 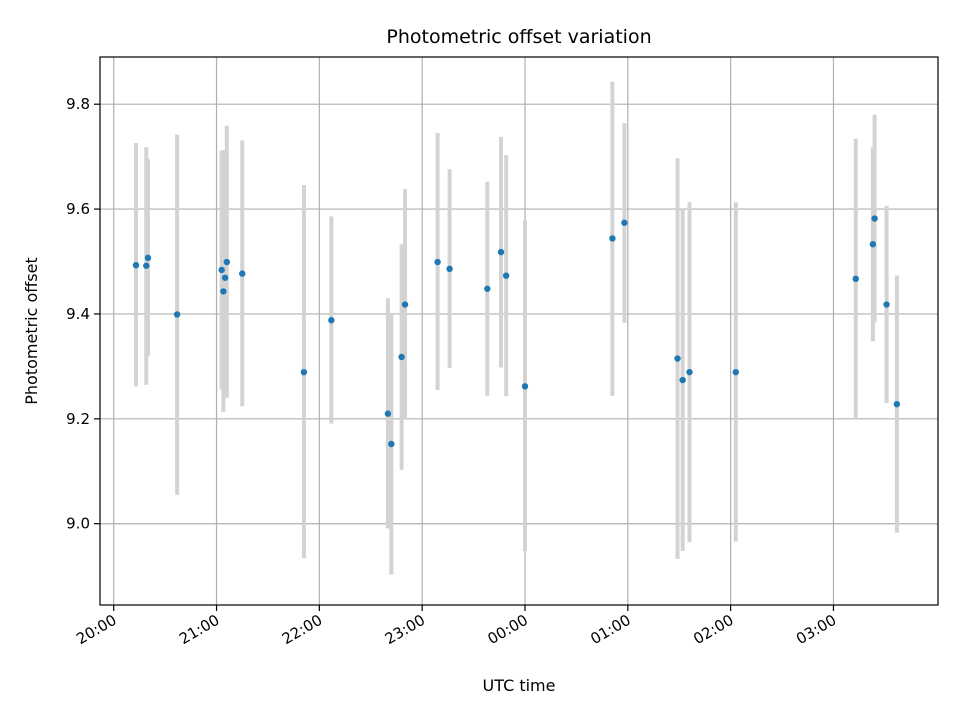 What do you see at coordinates (78, 209) in the screenshot?
I see `y-tick-label: 9.6` at bounding box center [78, 209].